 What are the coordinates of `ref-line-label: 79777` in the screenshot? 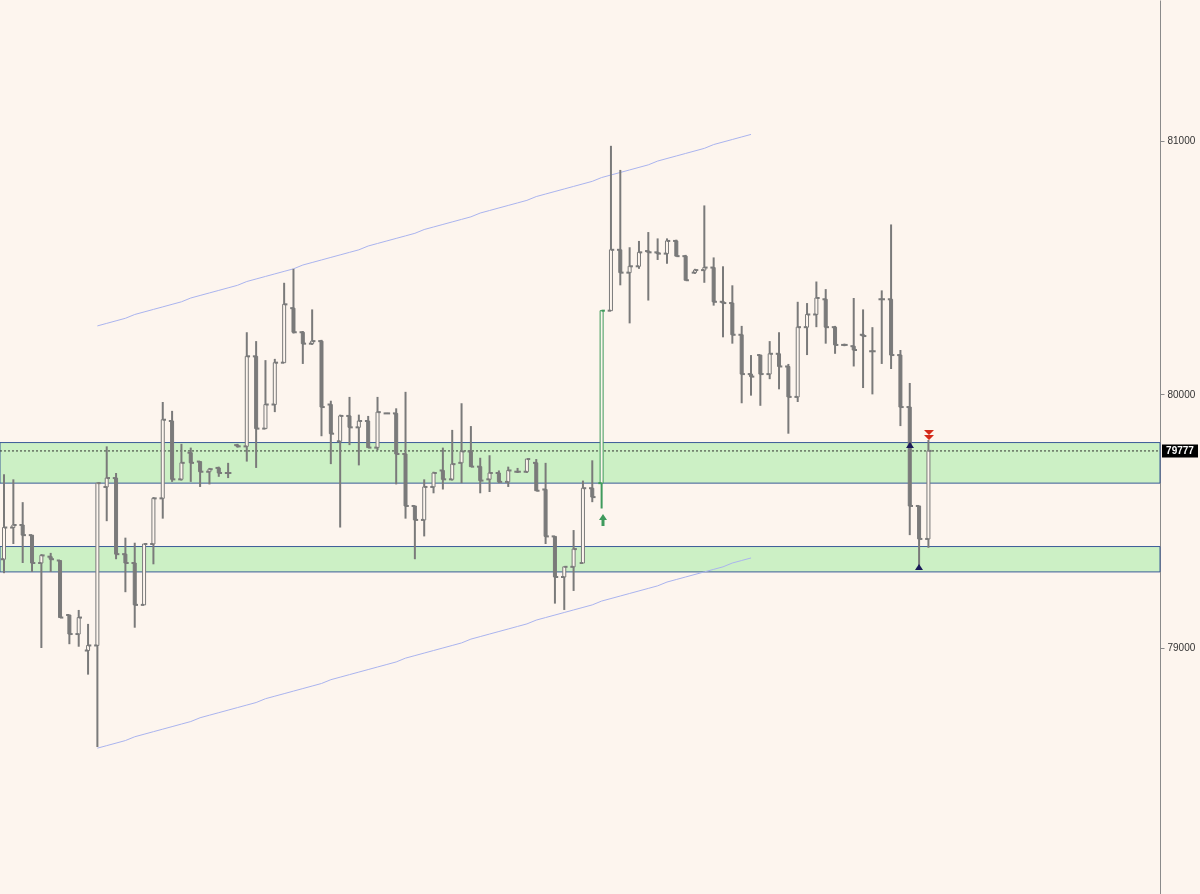 It's located at (1180, 450).